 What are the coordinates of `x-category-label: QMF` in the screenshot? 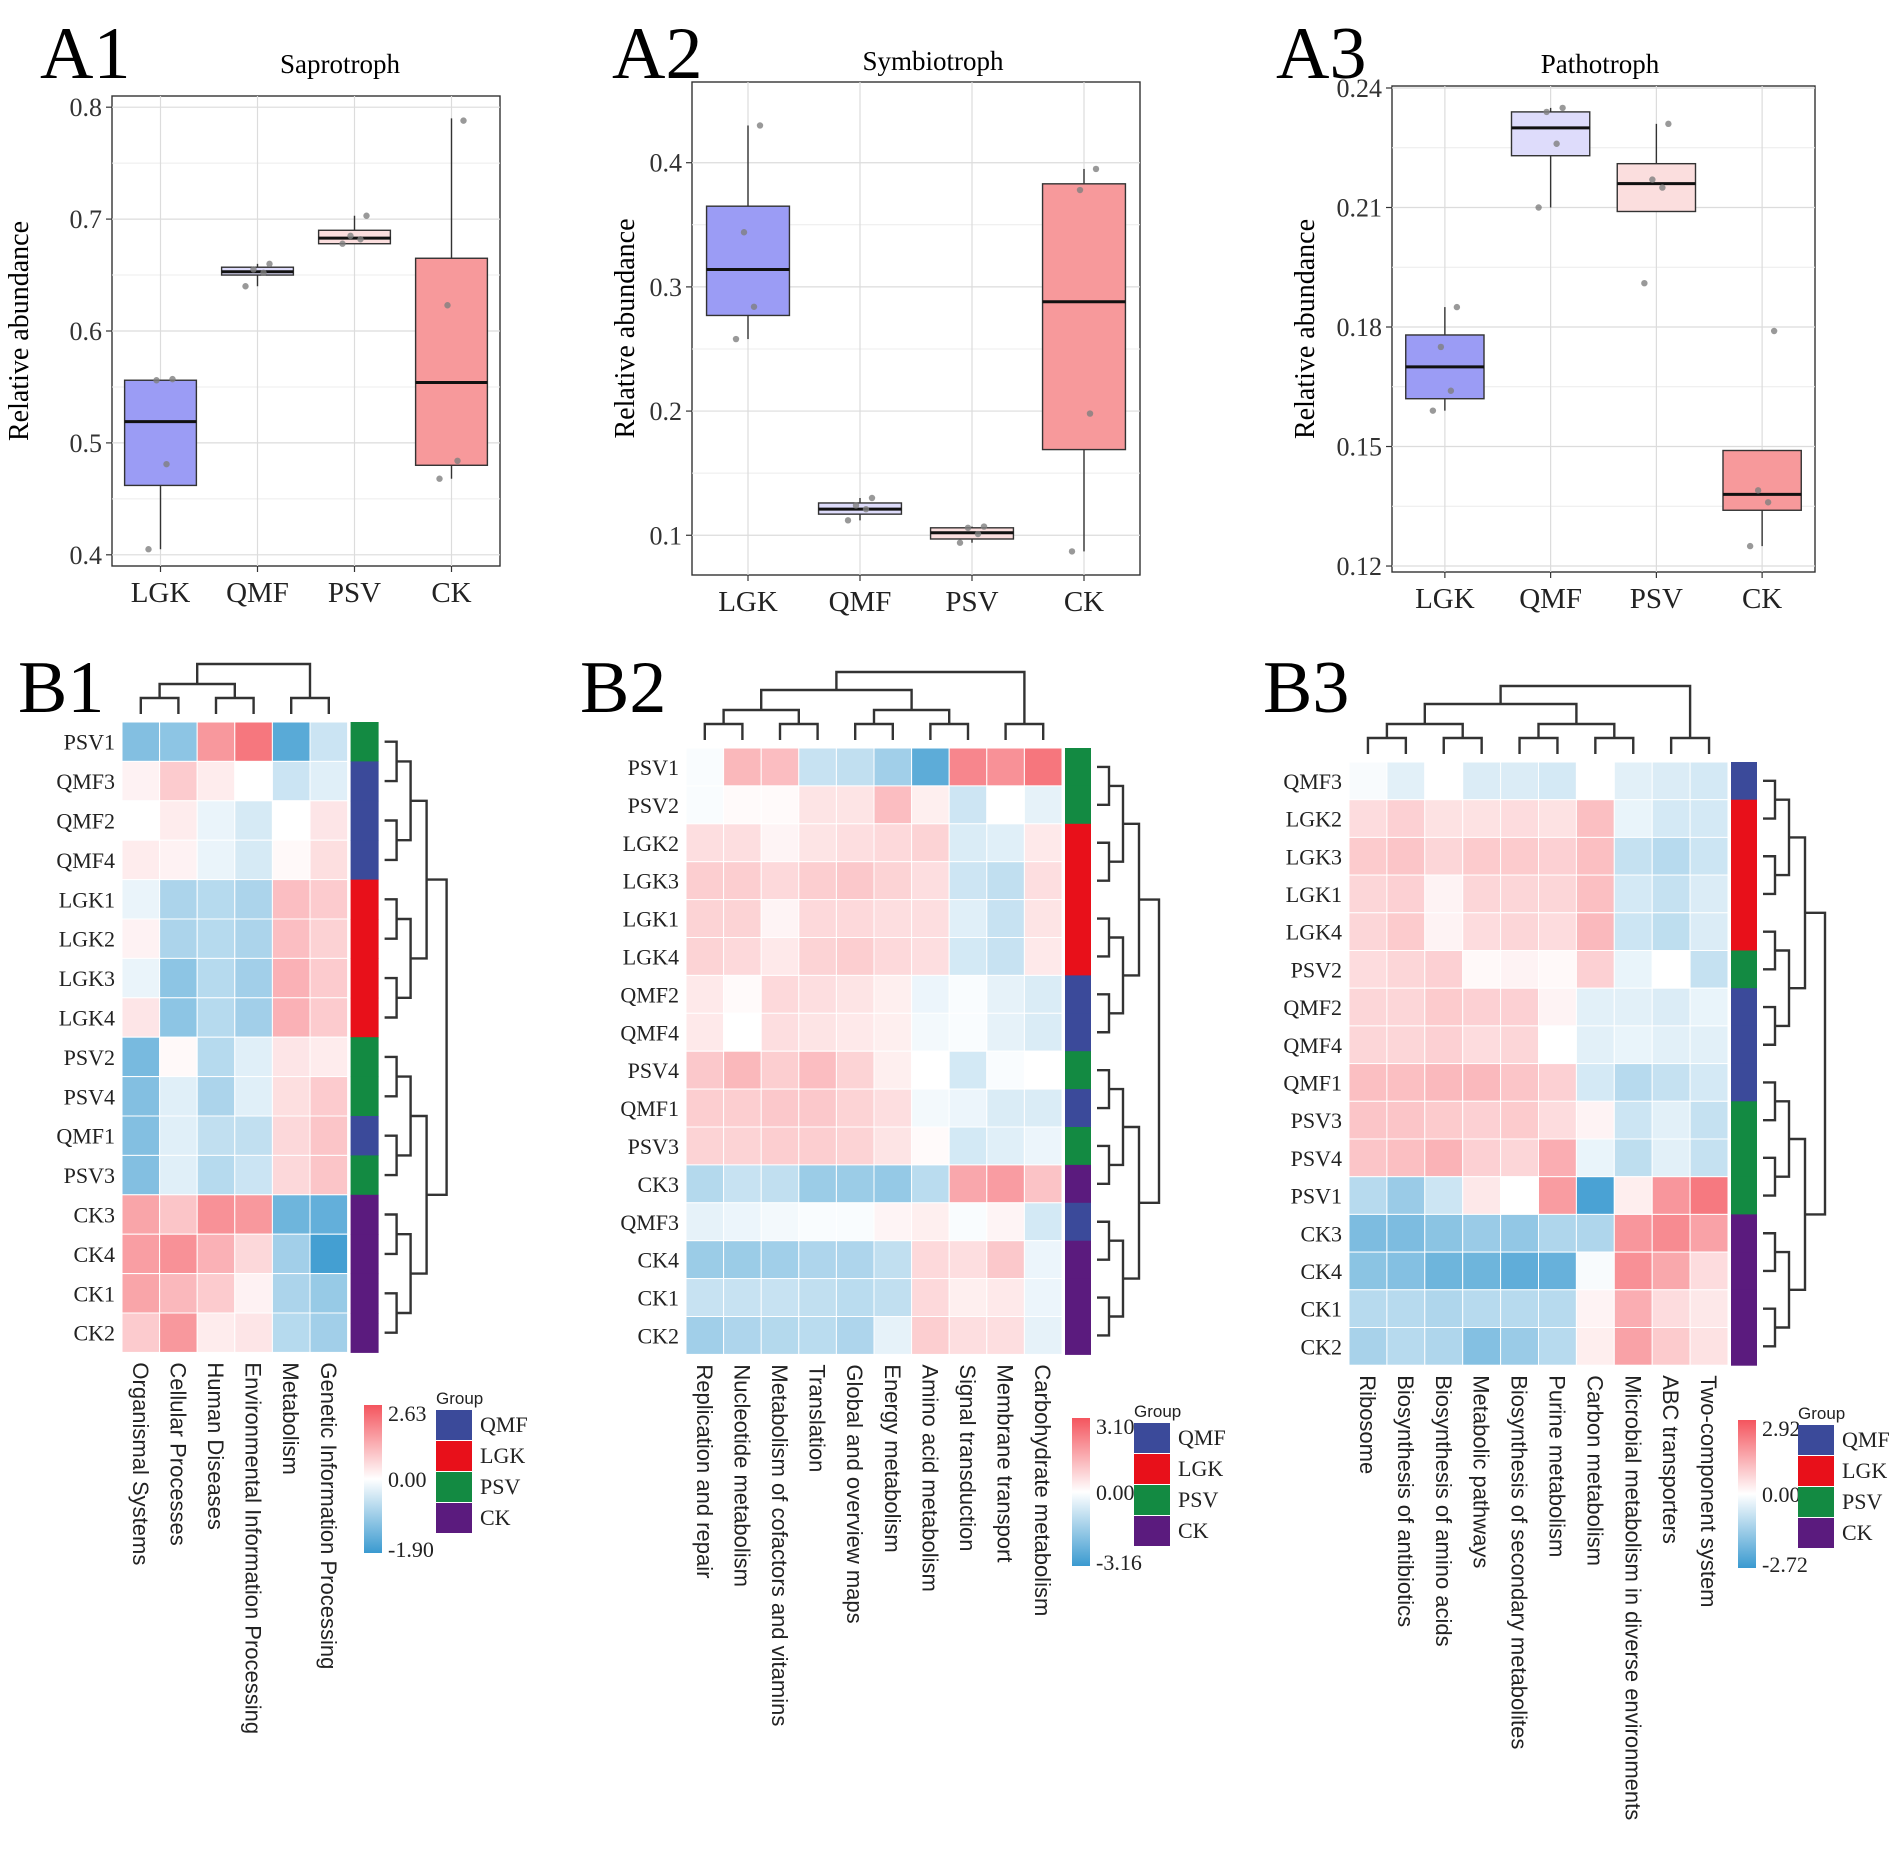 It's located at (1550, 599).